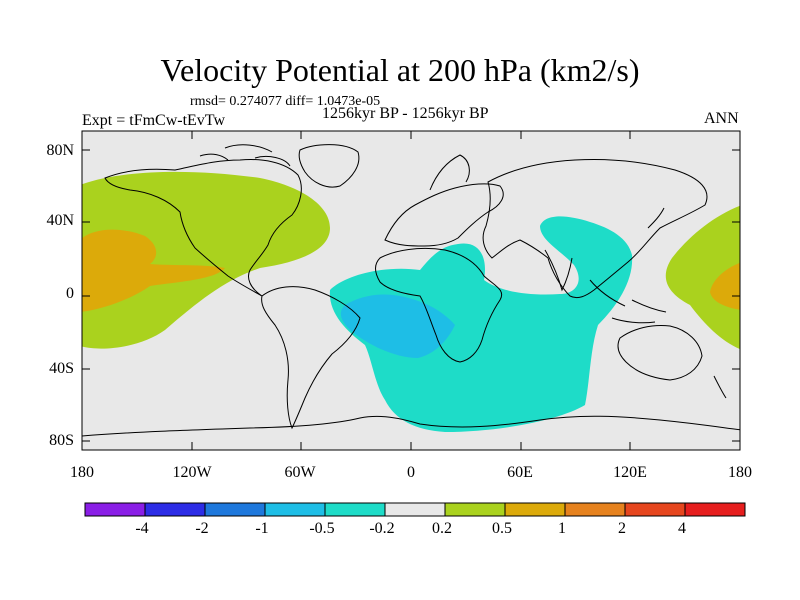 This screenshot has height=600, width=800. What do you see at coordinates (400, 70) in the screenshot?
I see `plot-title: Velocity Potential at 200 hPa (km2/s)` at bounding box center [400, 70].